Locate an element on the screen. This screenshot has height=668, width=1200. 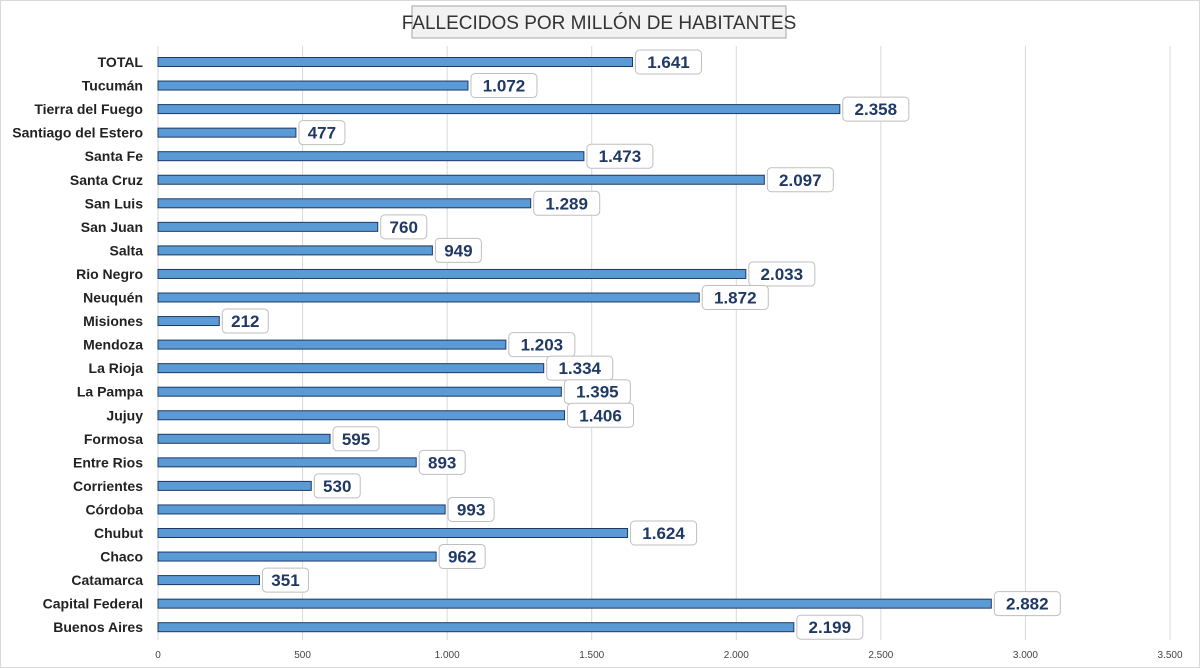
category-label: La Rioja is located at coordinates (116, 368).